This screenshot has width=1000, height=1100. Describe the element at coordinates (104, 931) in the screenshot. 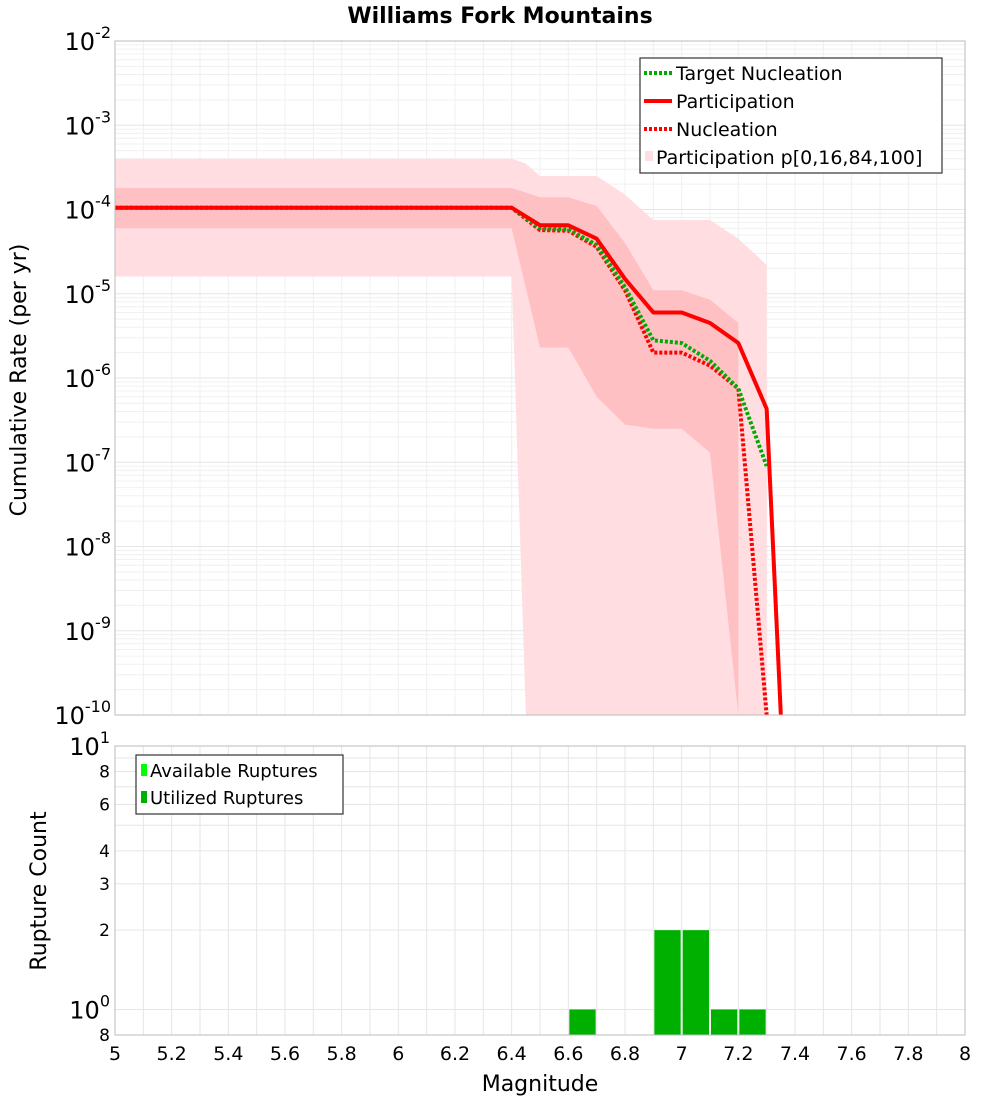

I see `y-tick-label: 2` at that location.